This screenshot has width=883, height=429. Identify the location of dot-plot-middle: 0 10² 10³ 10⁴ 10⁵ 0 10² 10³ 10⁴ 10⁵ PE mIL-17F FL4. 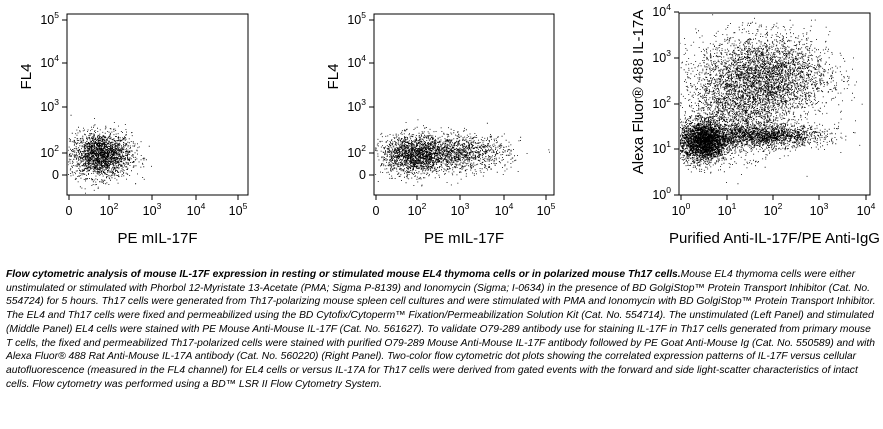
(440, 128).